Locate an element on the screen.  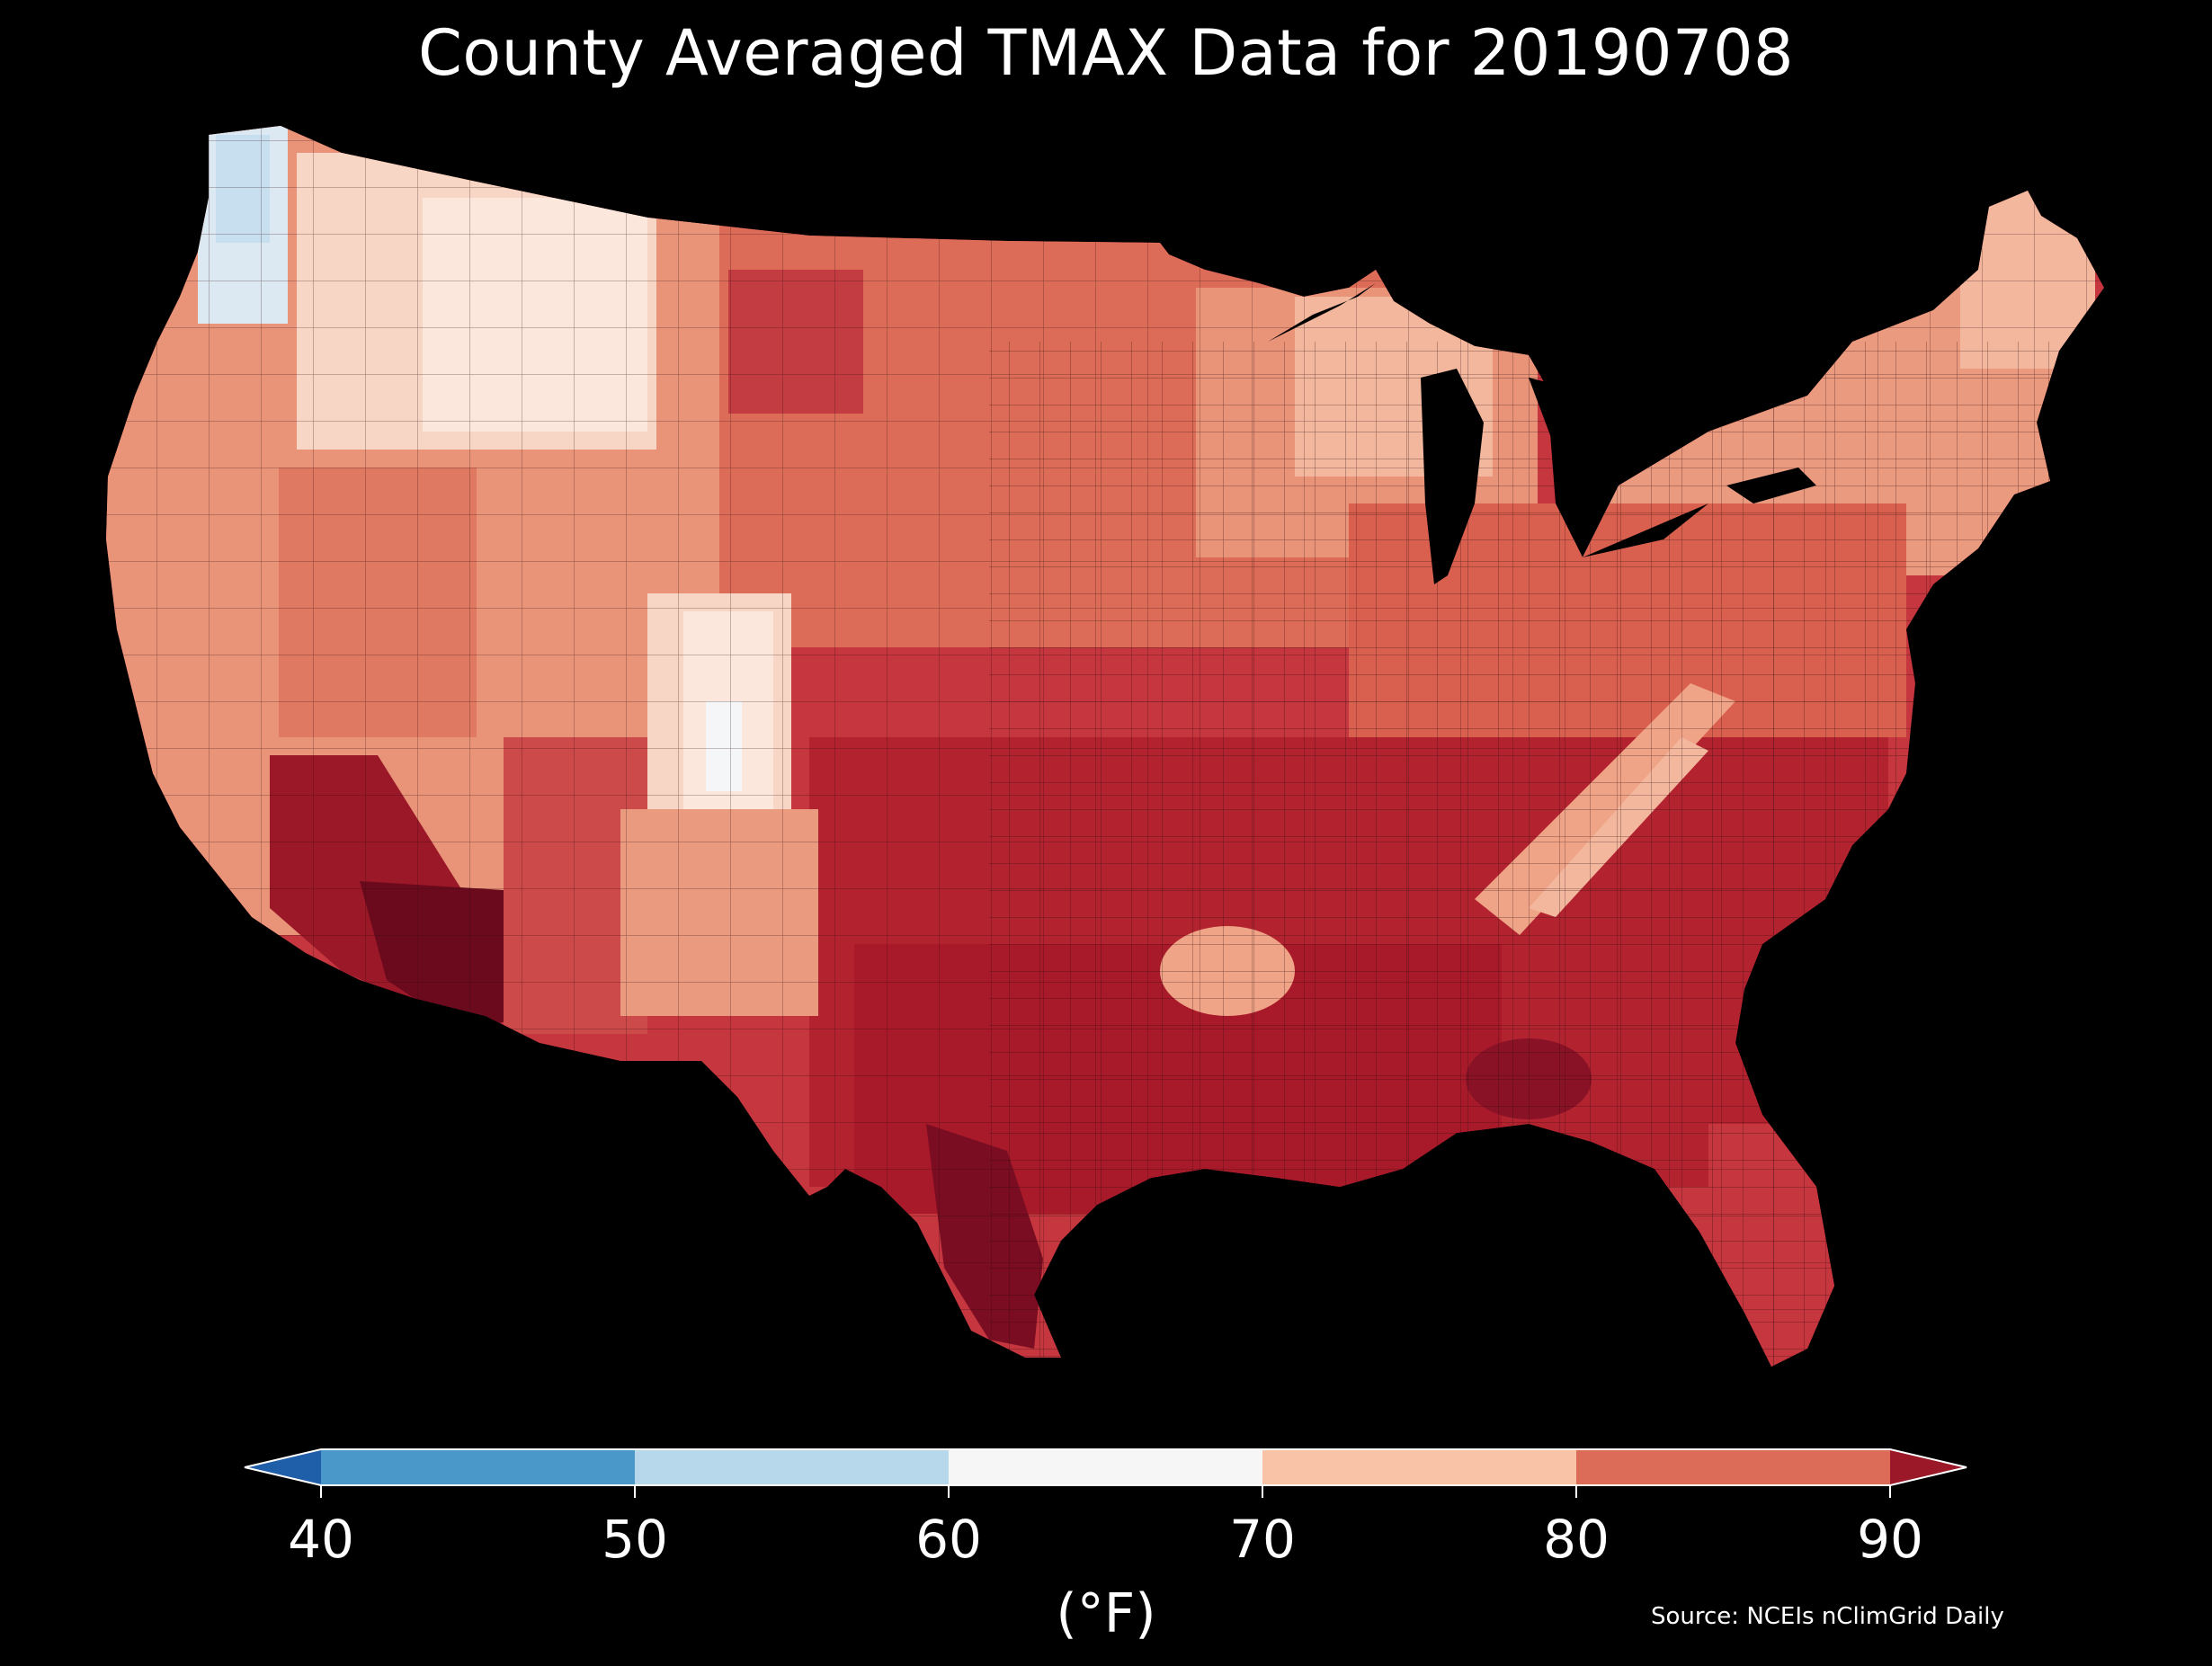
colorbar-tick-label: 80 is located at coordinates (1576, 1540).